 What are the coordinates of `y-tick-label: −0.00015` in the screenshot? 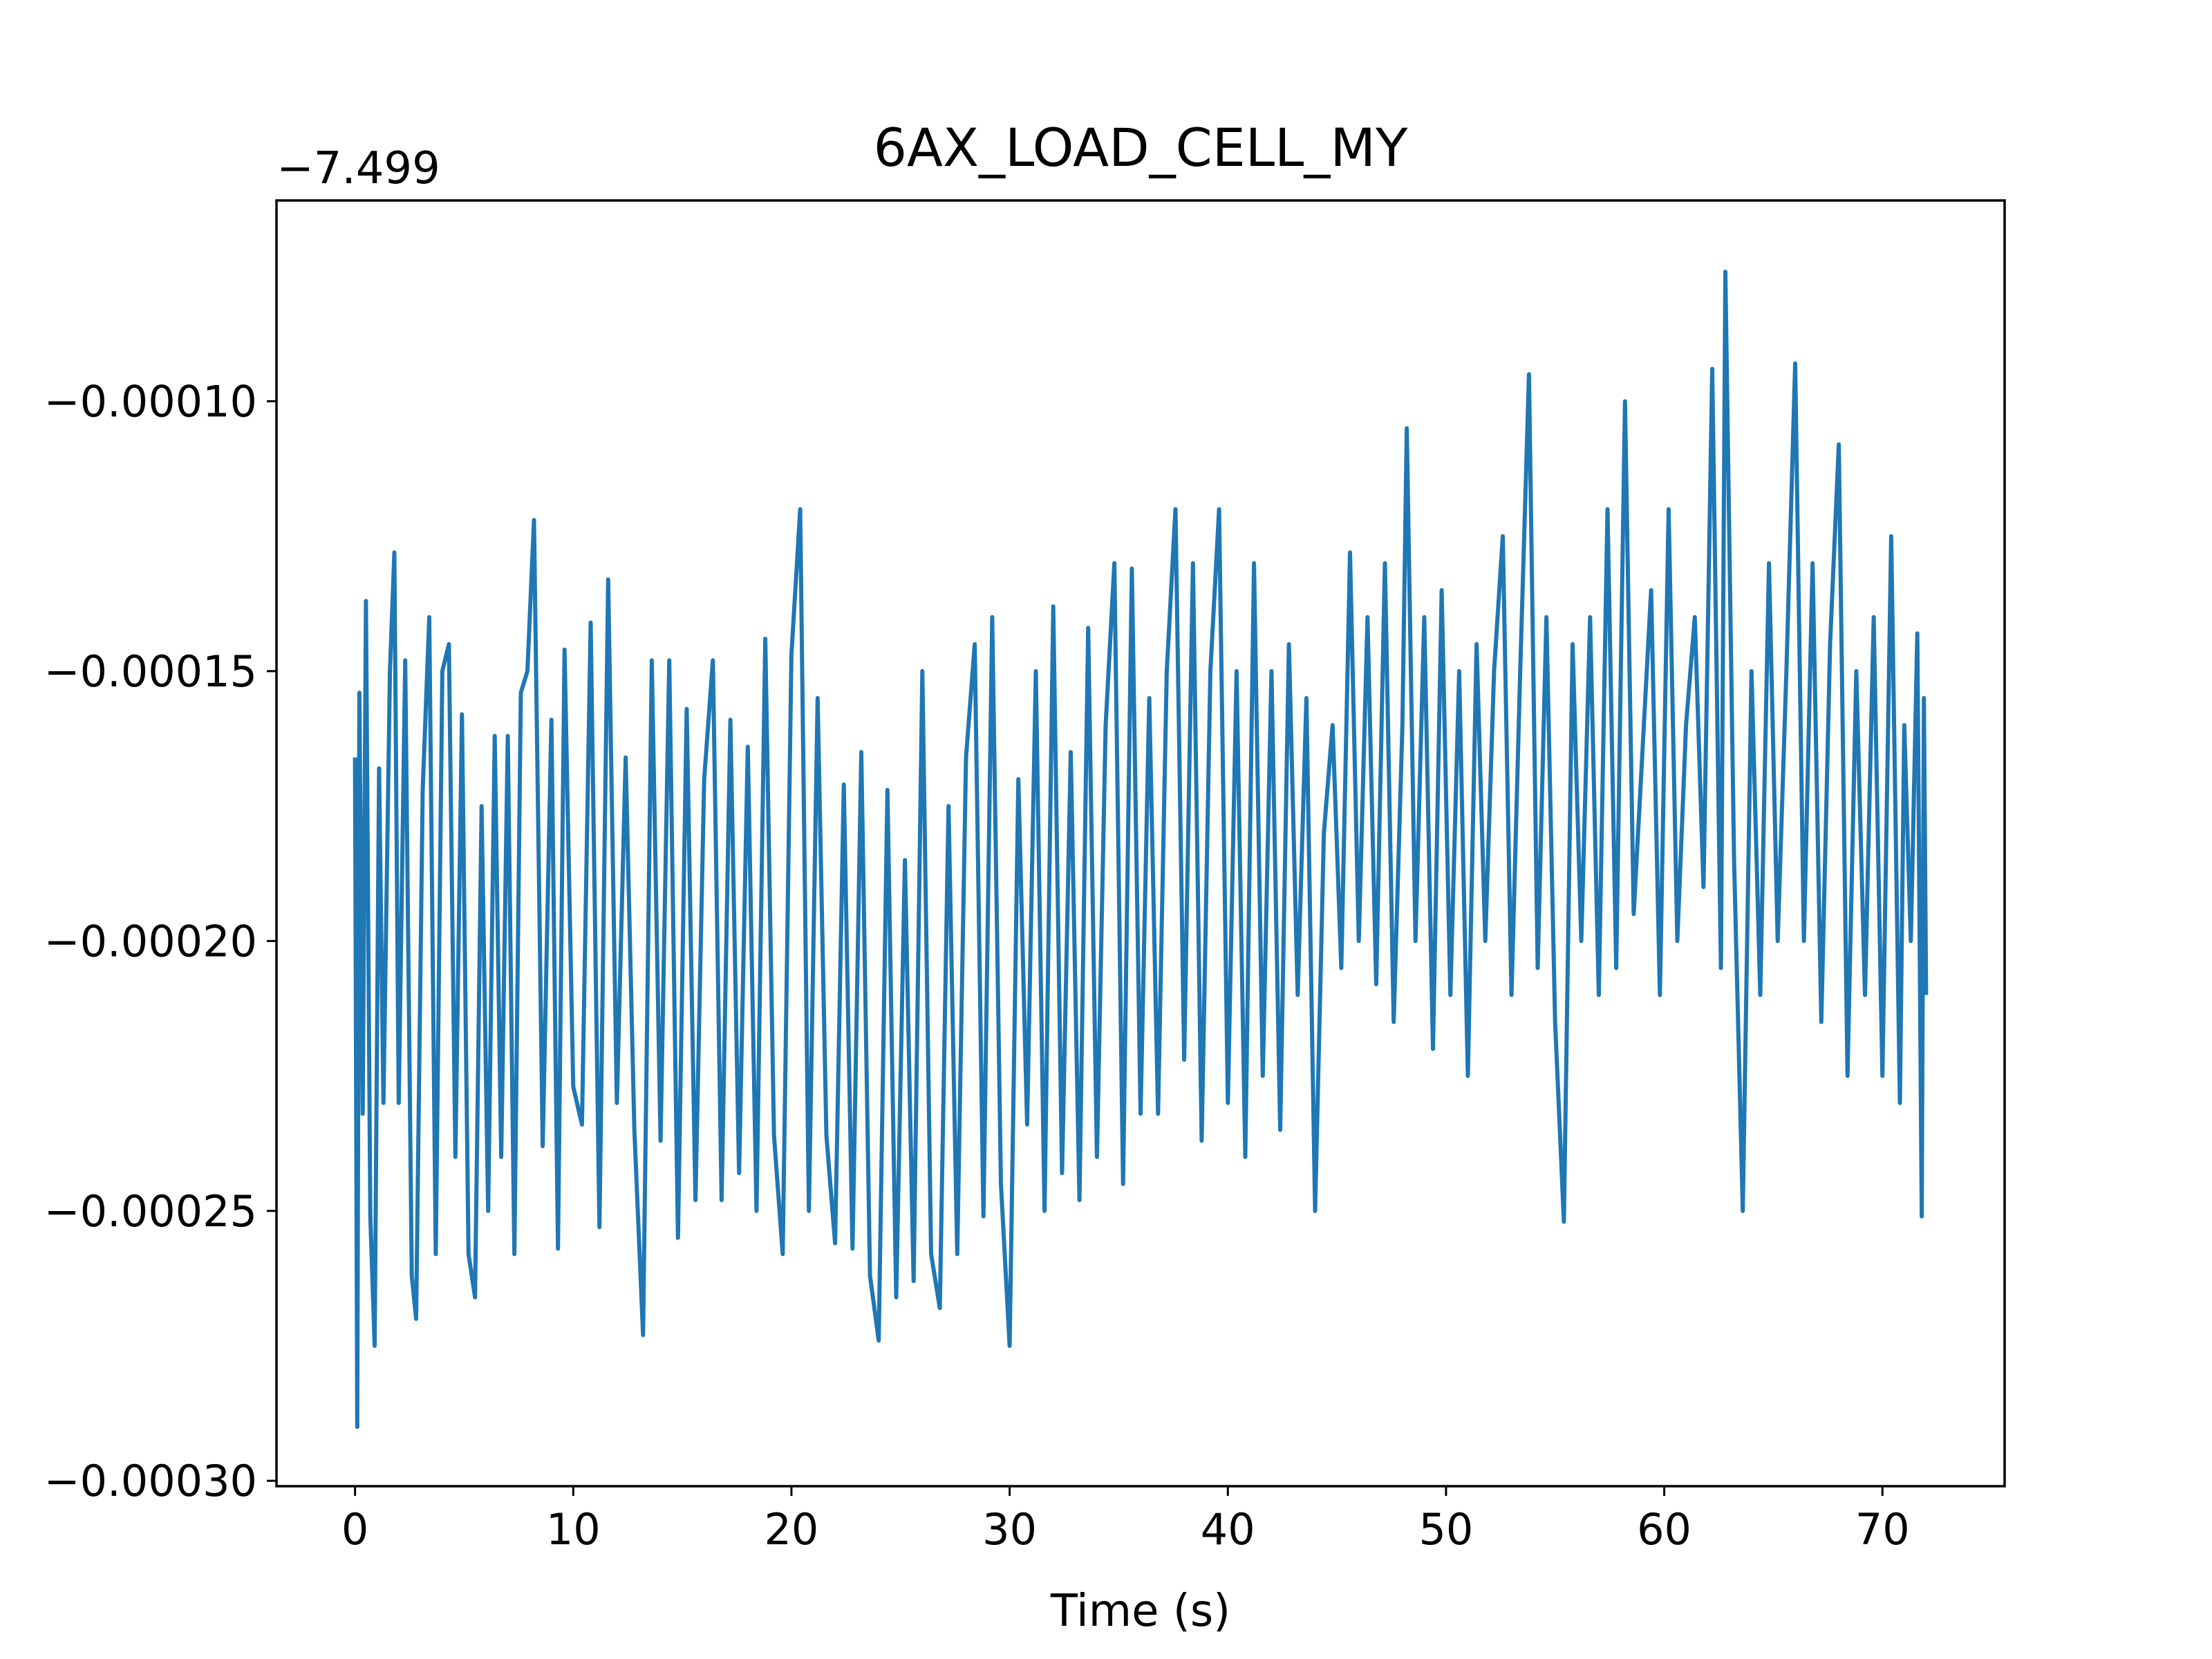 It's located at (150, 671).